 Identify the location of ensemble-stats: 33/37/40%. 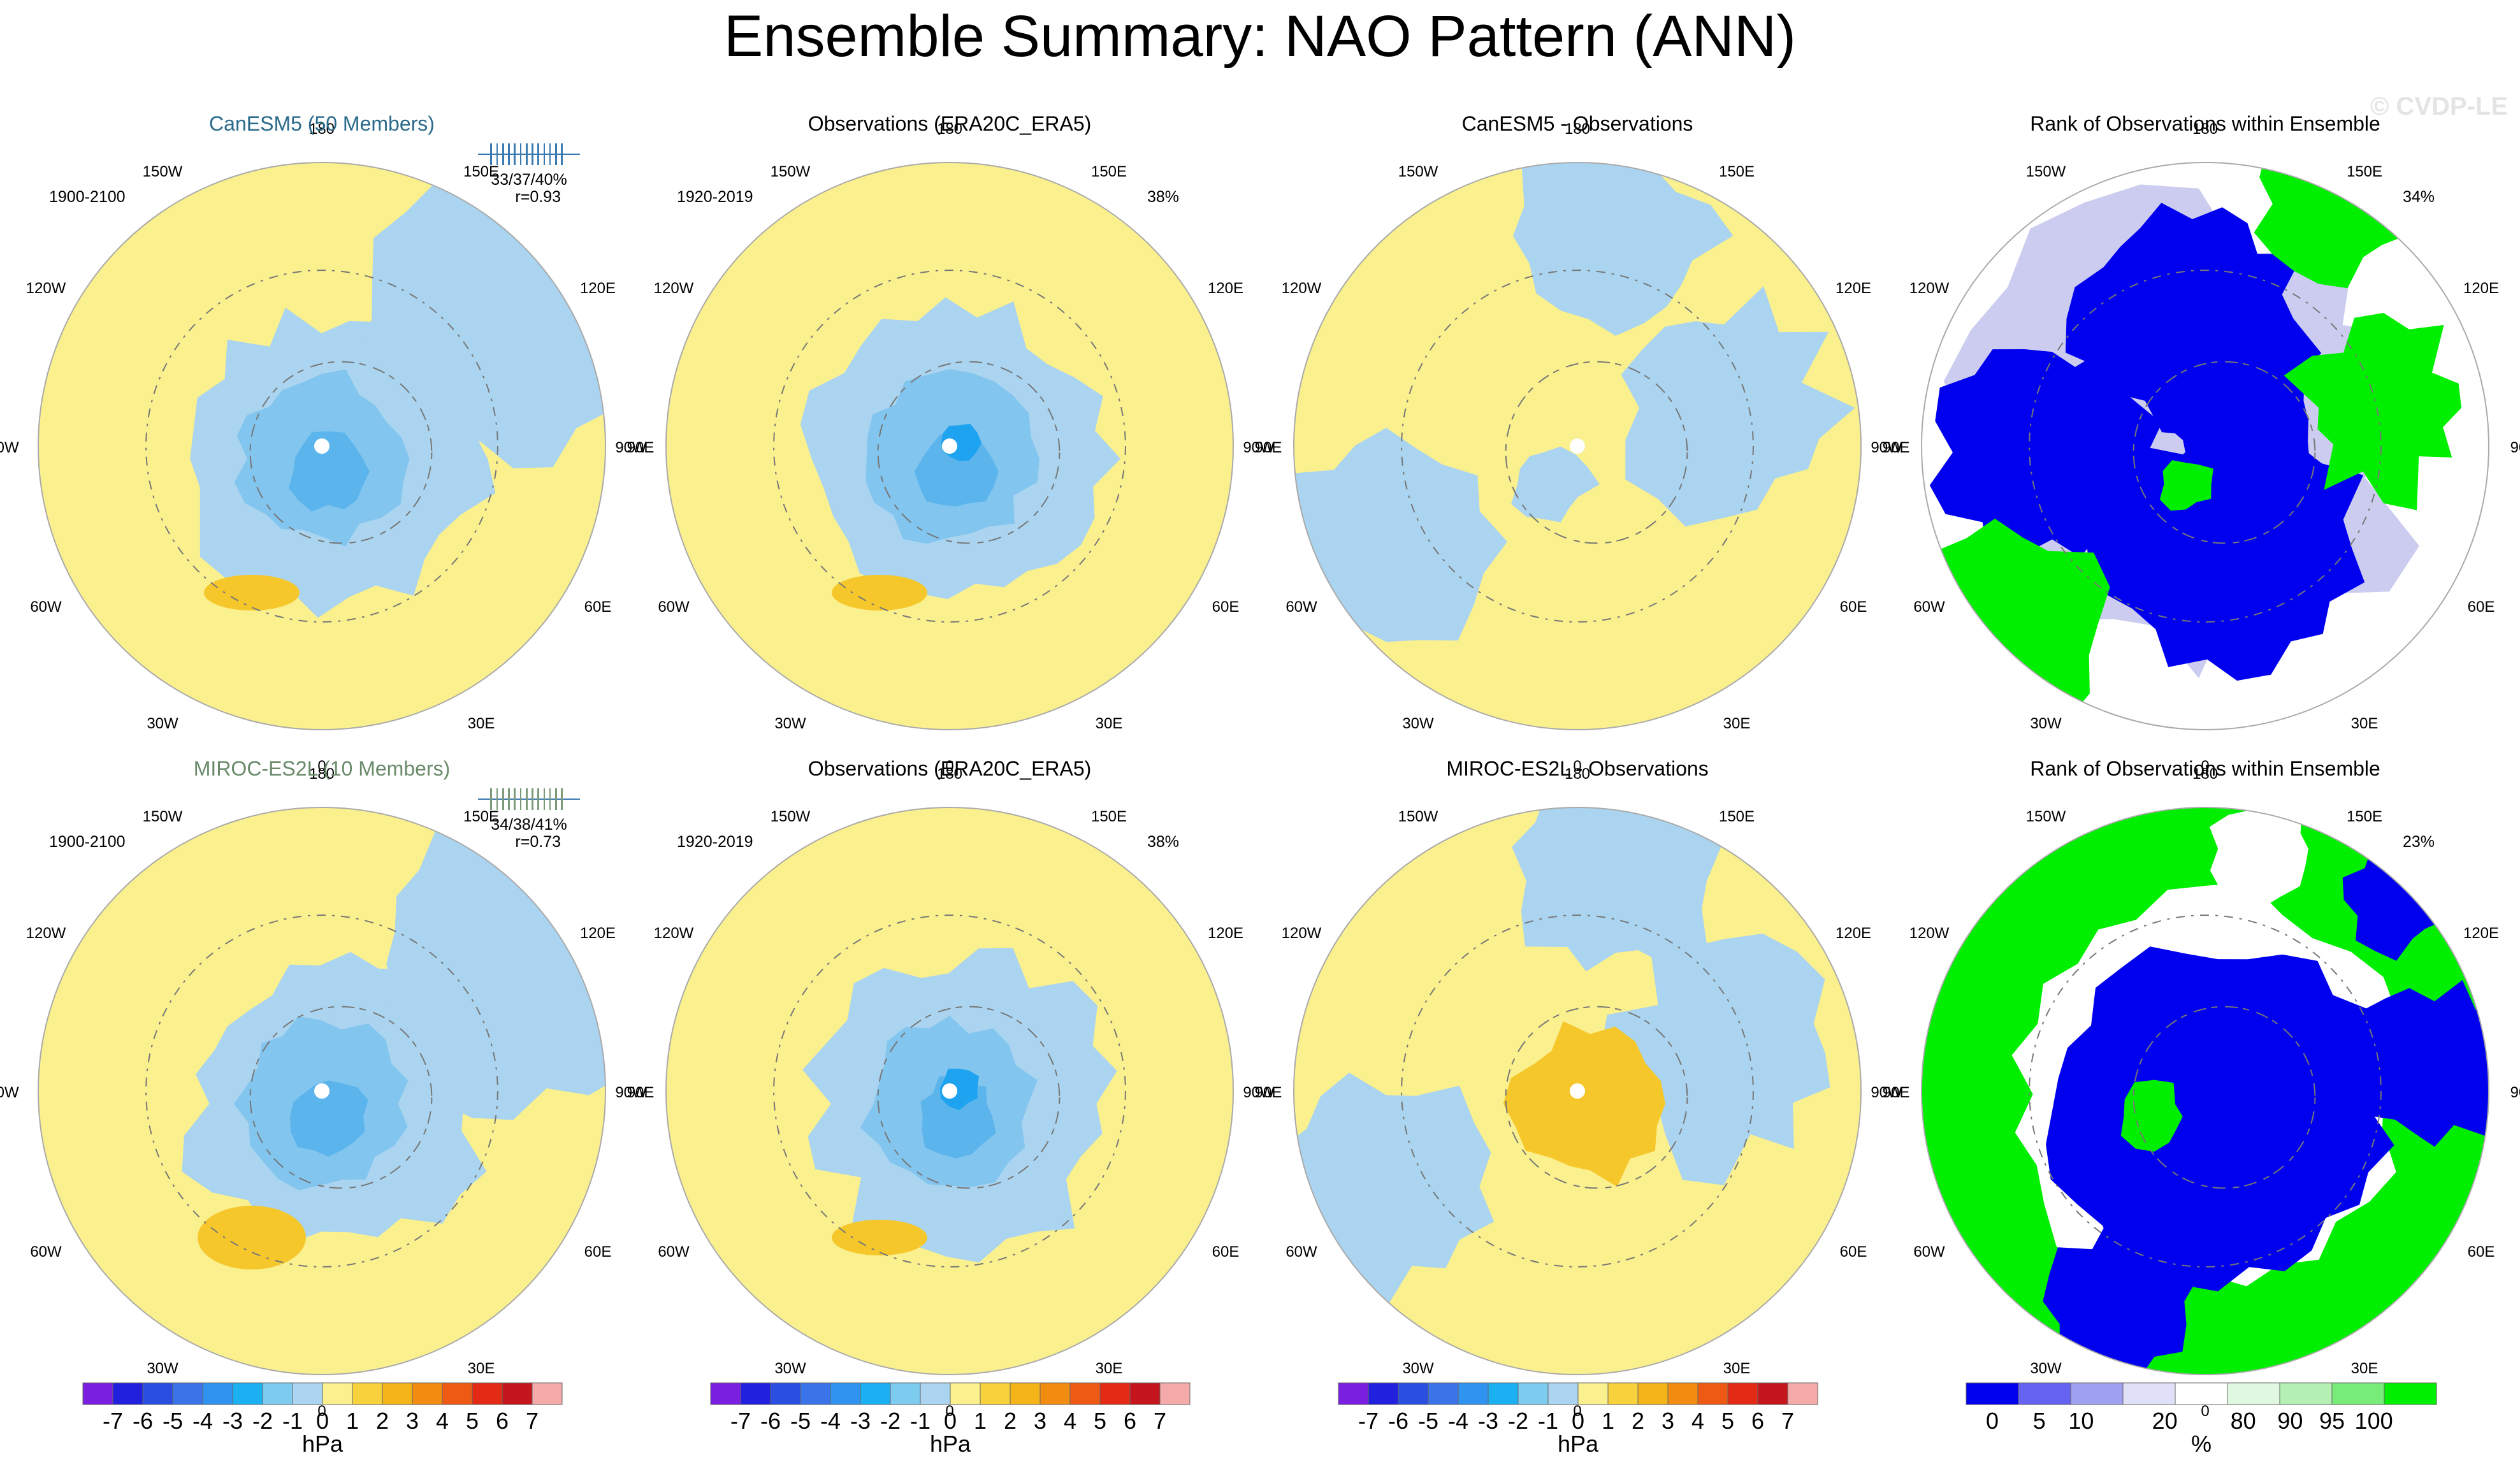
(529, 180).